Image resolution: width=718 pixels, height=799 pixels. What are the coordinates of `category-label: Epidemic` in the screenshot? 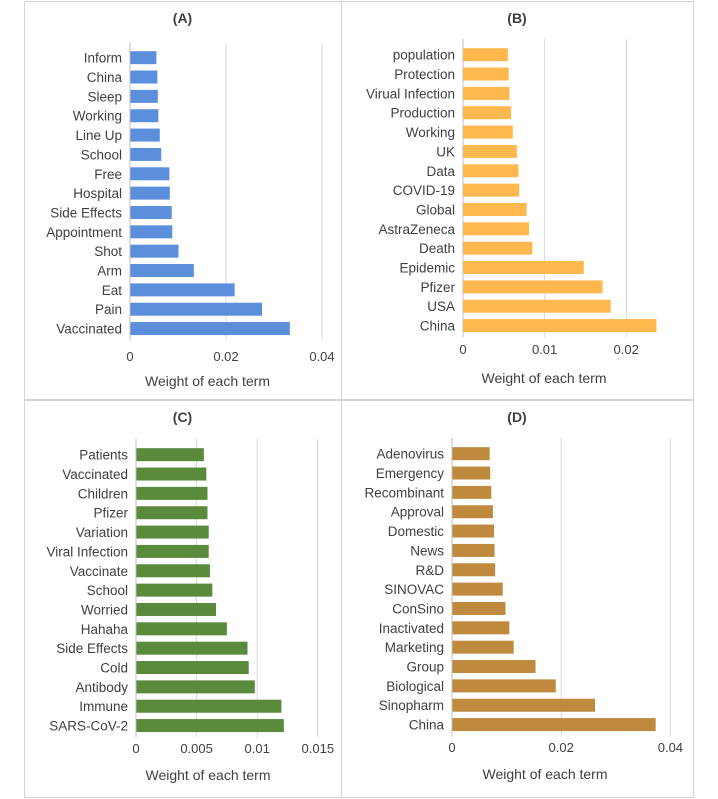 It's located at (427, 268).